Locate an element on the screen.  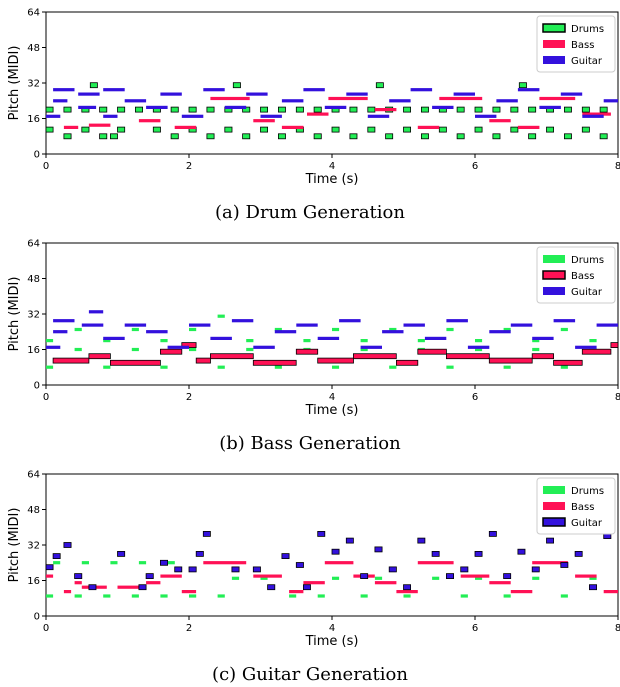
legend-swatch-guitar is located at coordinates (554, 60).